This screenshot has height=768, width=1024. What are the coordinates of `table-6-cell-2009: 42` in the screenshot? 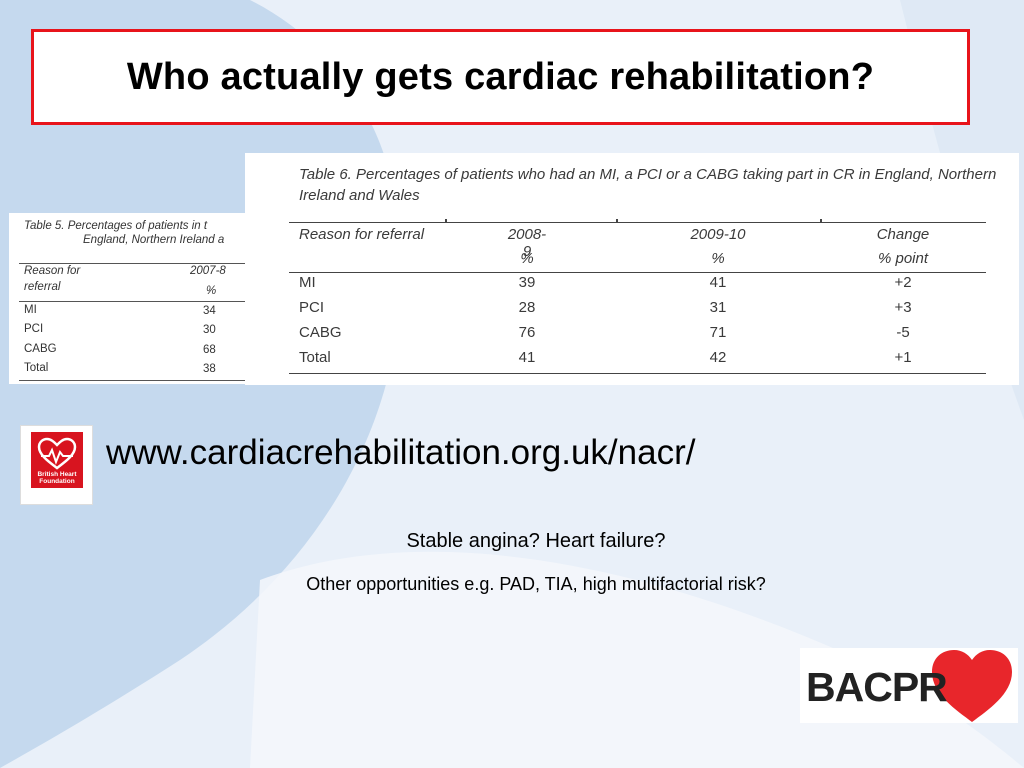 It's located at (718, 357).